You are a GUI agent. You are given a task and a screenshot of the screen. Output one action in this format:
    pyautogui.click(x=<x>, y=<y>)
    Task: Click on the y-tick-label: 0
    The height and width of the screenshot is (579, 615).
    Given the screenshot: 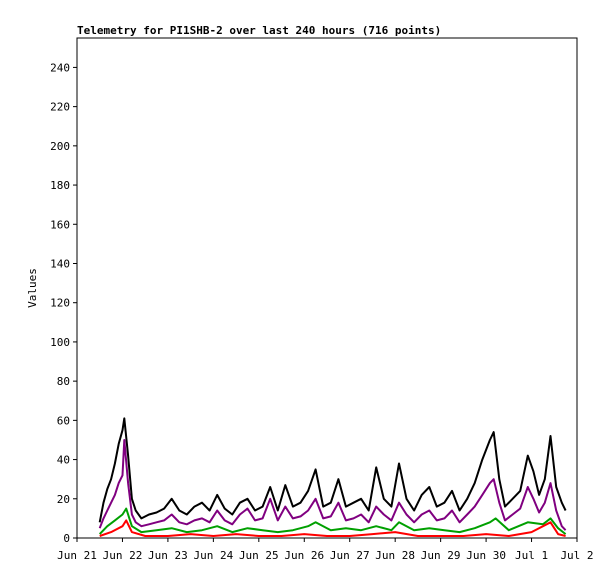 What is the action you would take?
    pyautogui.click(x=66, y=538)
    